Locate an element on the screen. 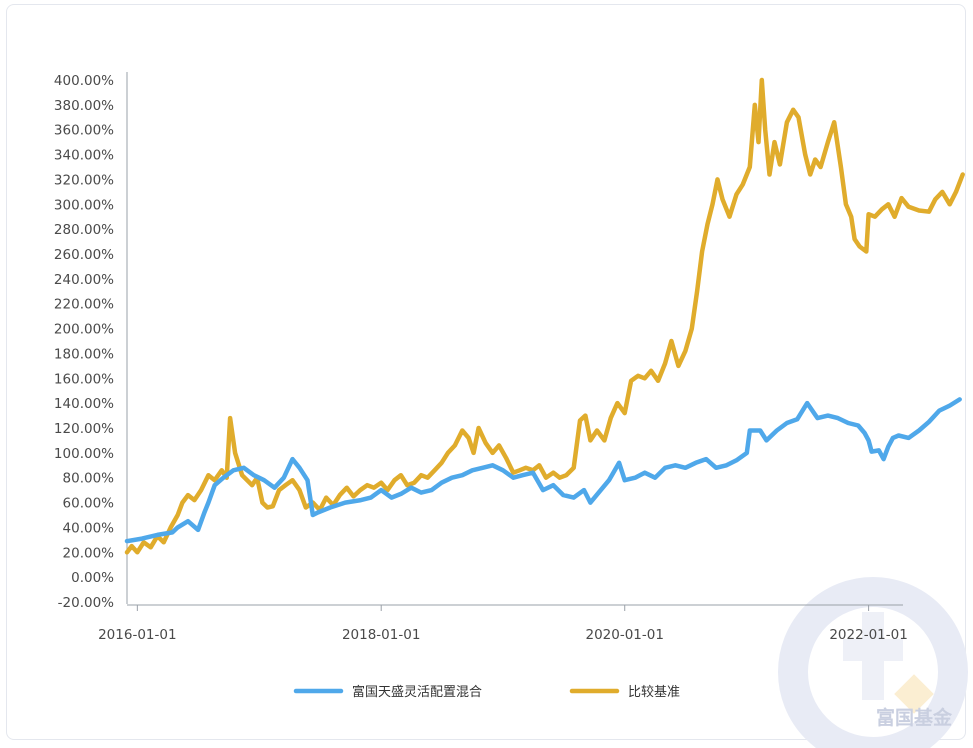 This screenshot has width=973, height=748. y-tick-label: -20.00% is located at coordinates (86, 603).